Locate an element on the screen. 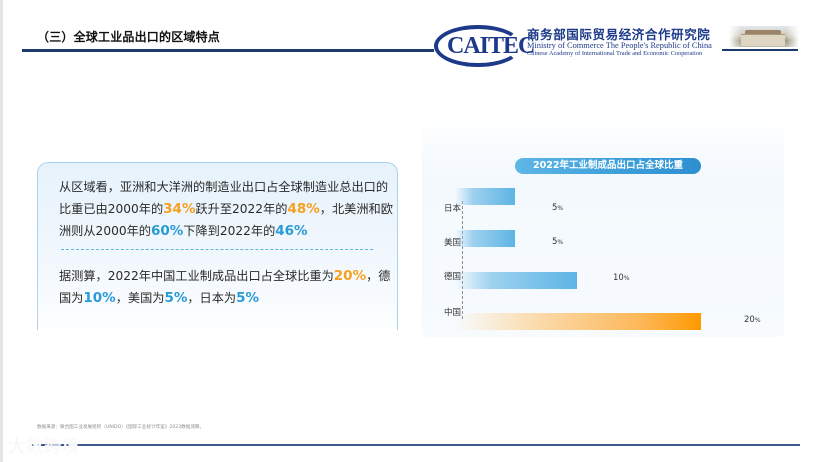 This screenshot has height=462, width=828. logo-ellipse-icon is located at coordinates (478, 46).